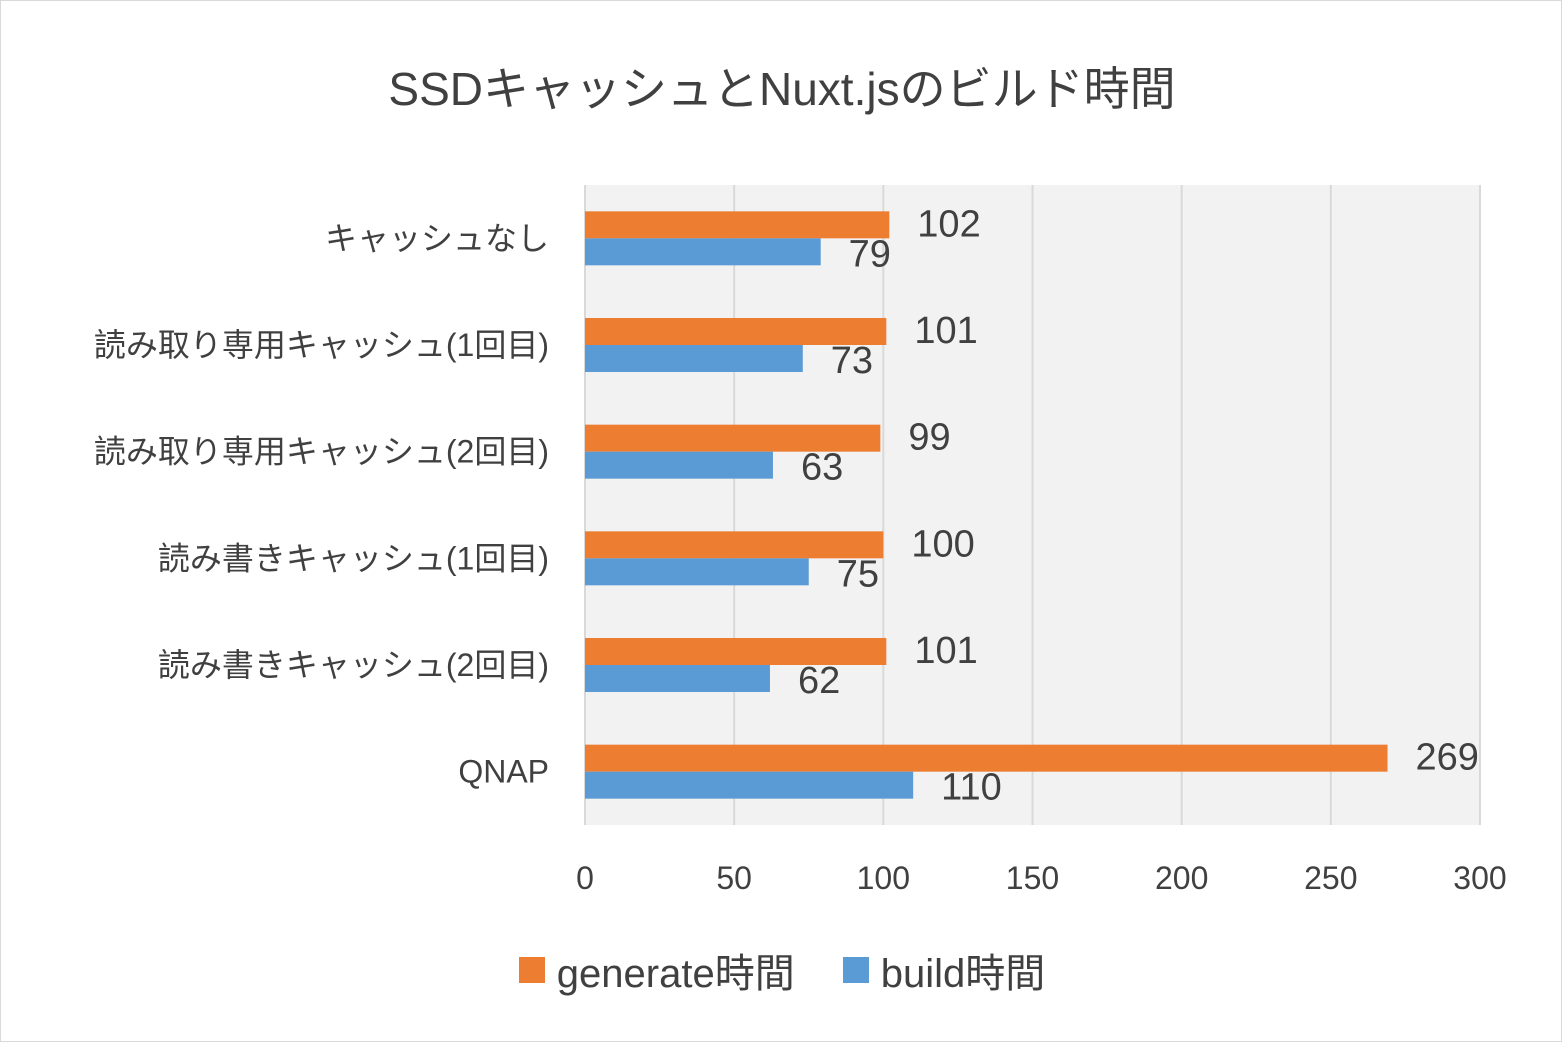  Describe the element at coordinates (948, 224) in the screenshot. I see `data-label-generate-0: 102` at that location.